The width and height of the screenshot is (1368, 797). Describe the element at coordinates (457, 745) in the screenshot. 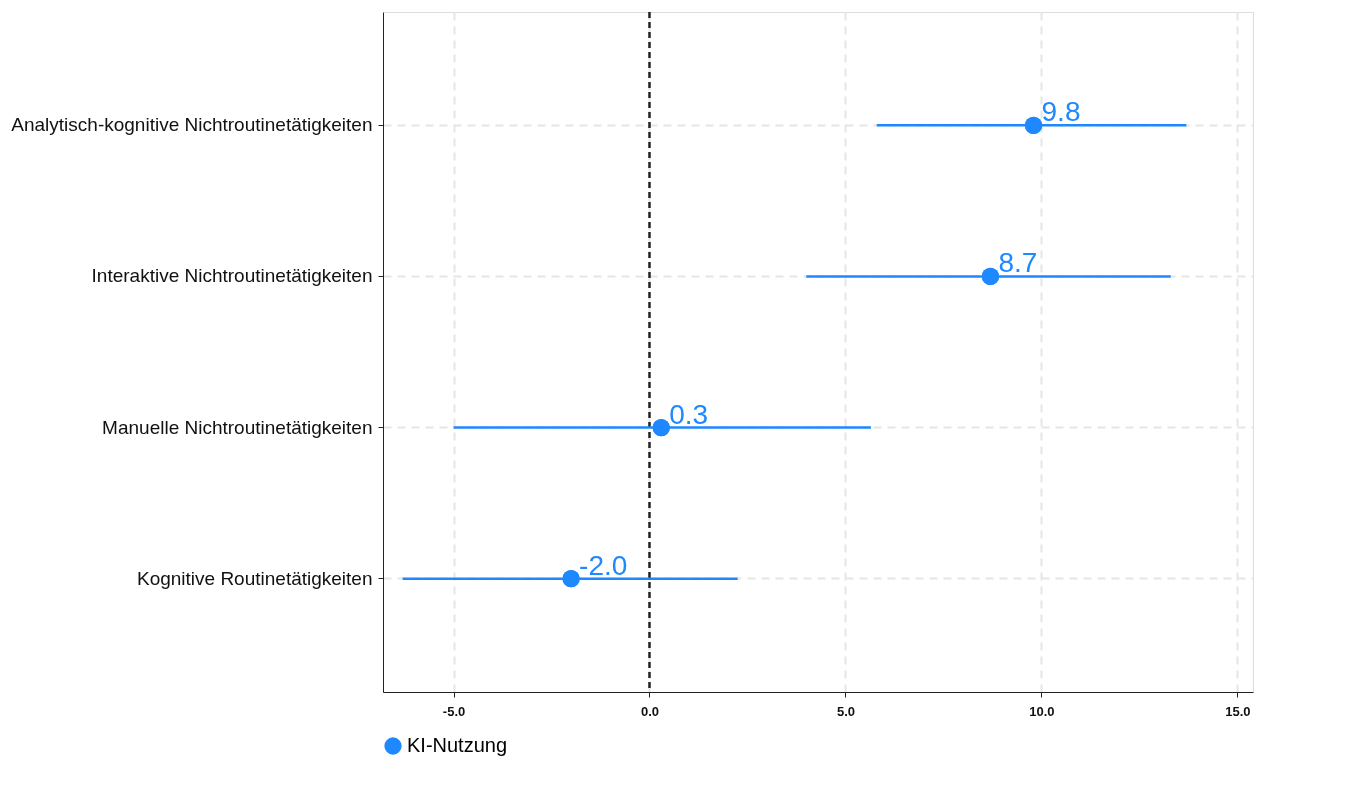

I see `legend-label: KI-Nutzung` at that location.